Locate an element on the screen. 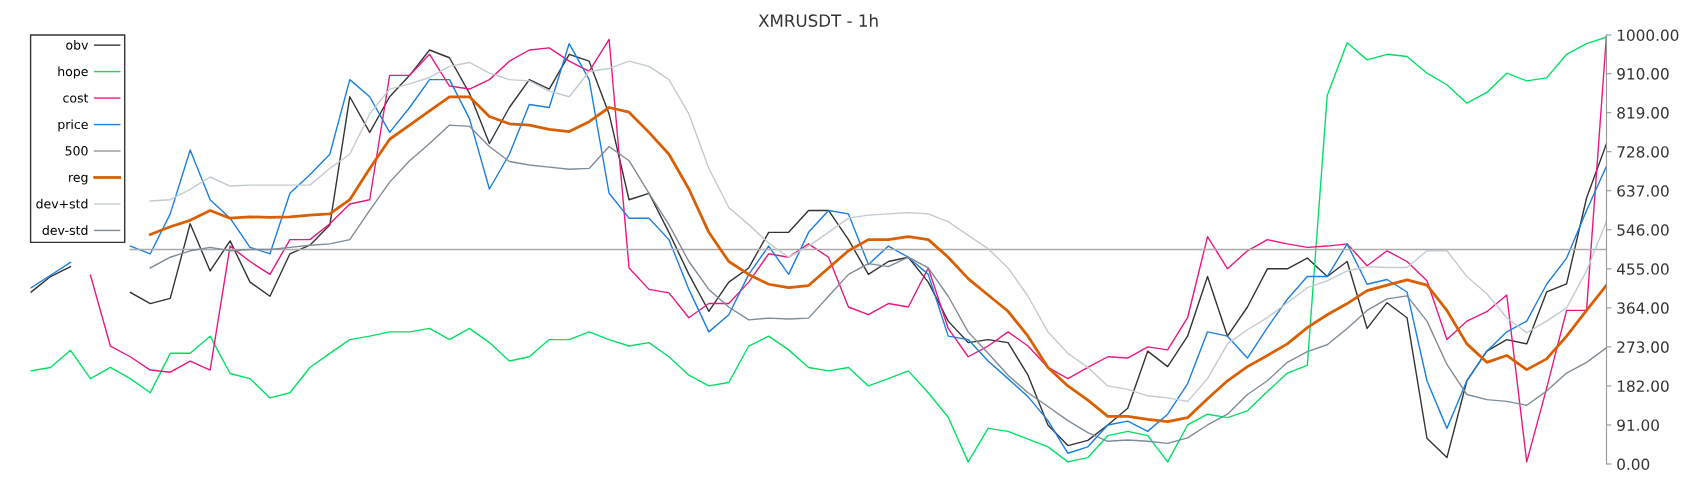 Image resolution: width=1700 pixels, height=500 pixels. y-tick-label: 91.00 is located at coordinates (1638, 425).